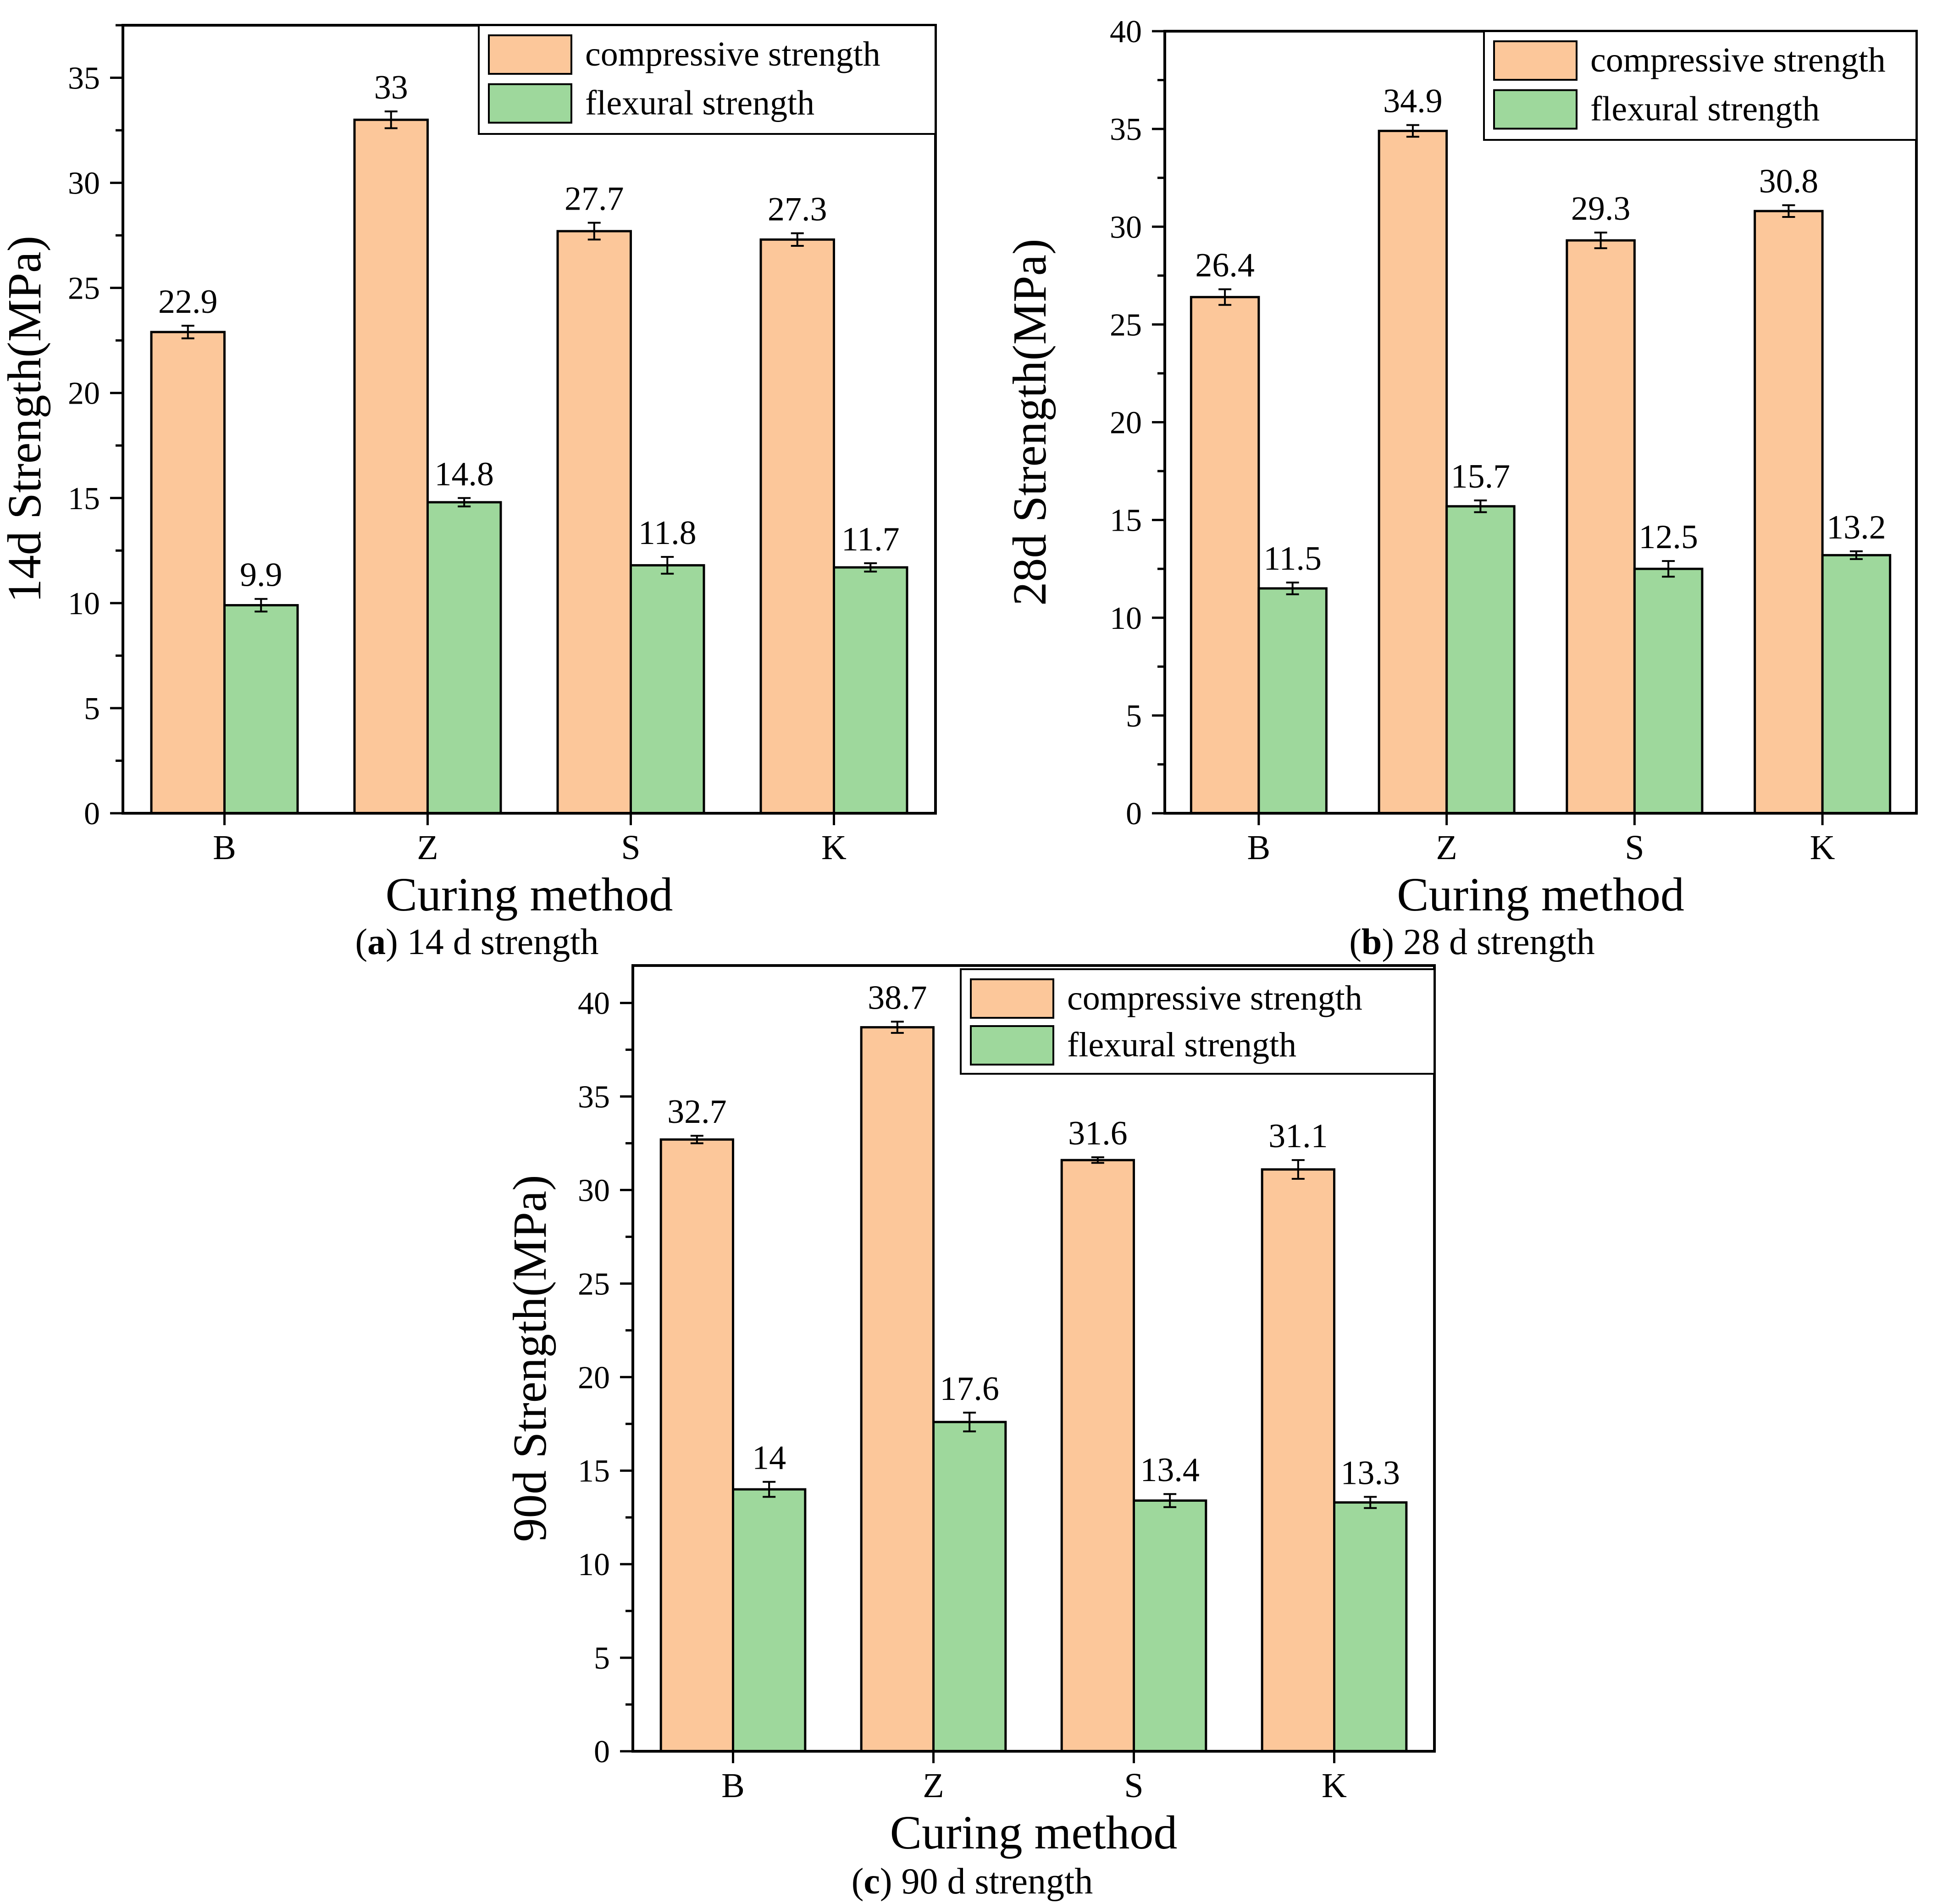  Describe the element at coordinates (1705, 109) in the screenshot. I see `legend-label: flexural strength` at that location.